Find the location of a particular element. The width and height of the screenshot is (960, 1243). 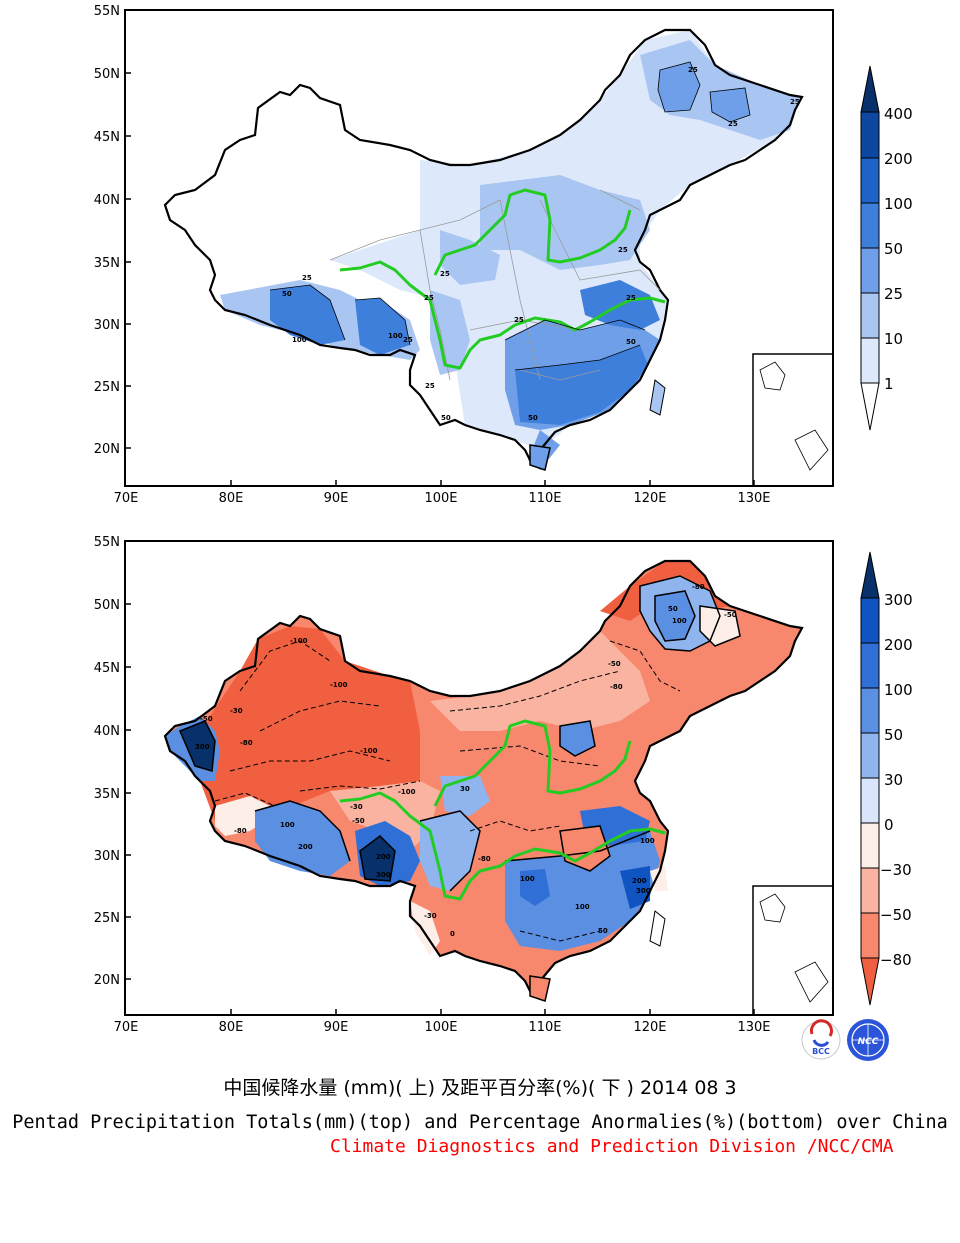

svg-text: NCC is located at coordinates (868, 1042).